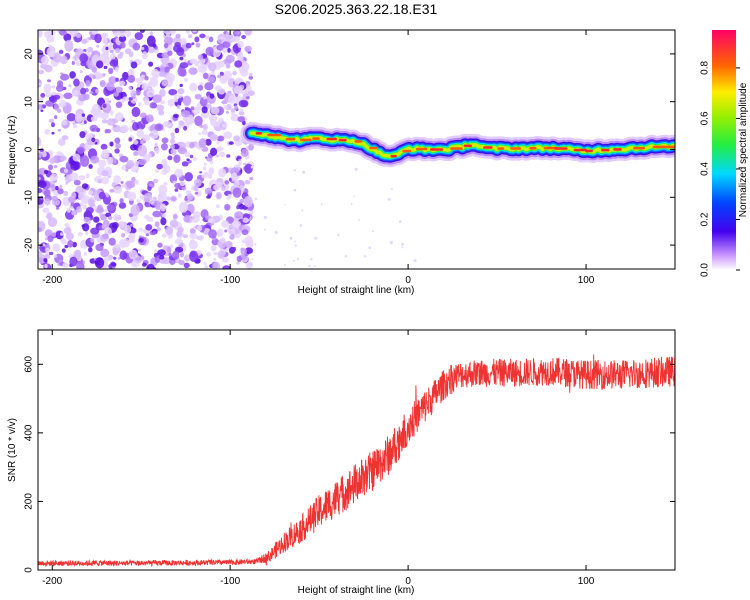 Image resolution: width=750 pixels, height=600 pixels. I want to click on colorbar-ticks: 0.0 0.2 0.4 0.6 0.8, so click(720, 169).